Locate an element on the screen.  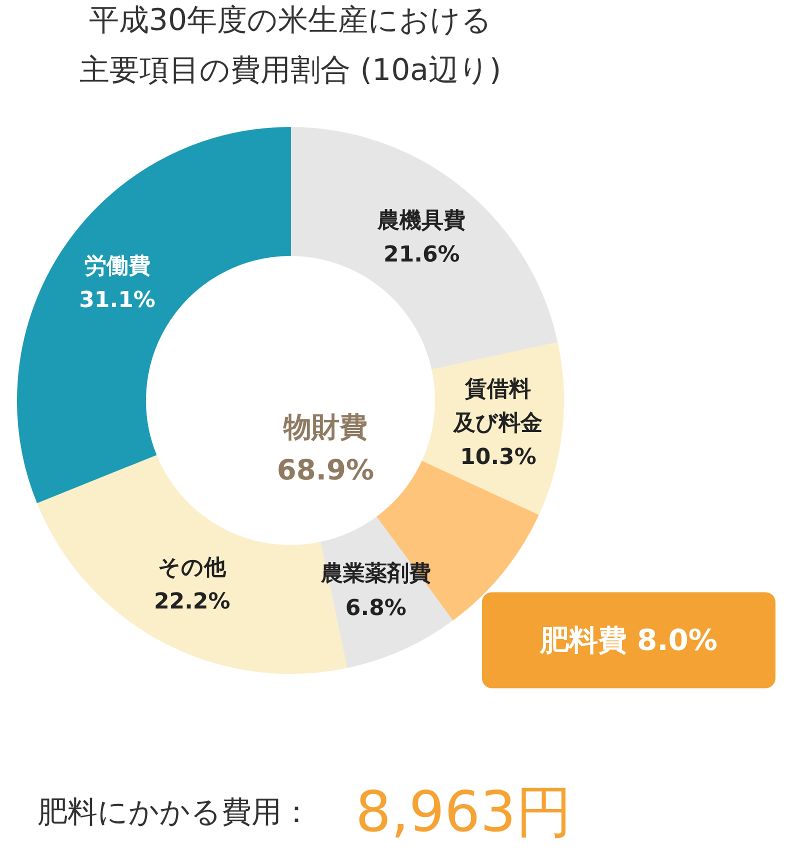
slice-label: 農業薬剤費 is located at coordinates (375, 573).